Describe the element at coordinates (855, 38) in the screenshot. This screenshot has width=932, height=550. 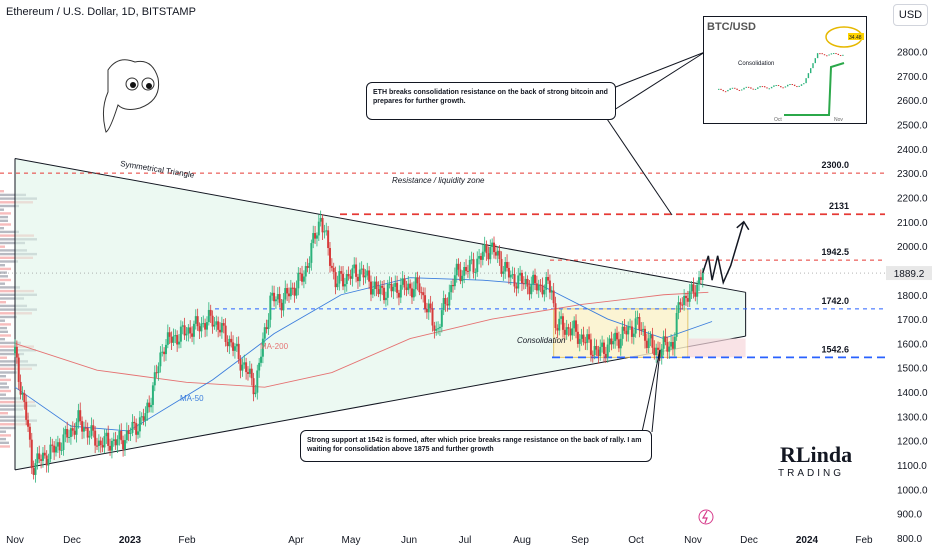
I see `inset-price-tag: 34.48` at that location.